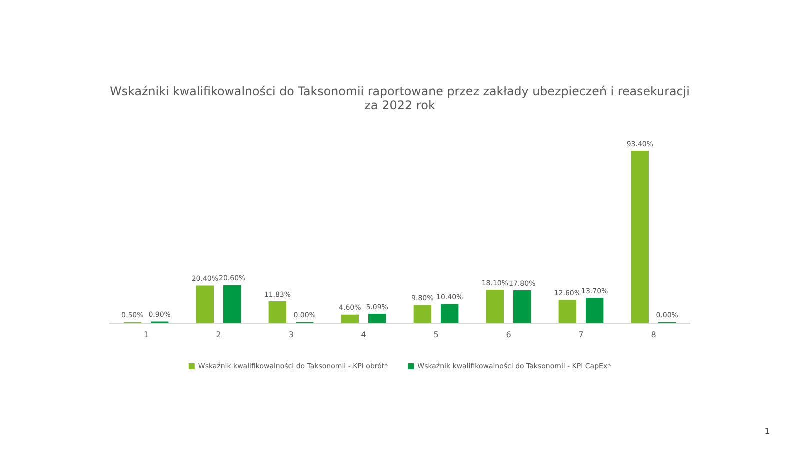 The height and width of the screenshot is (450, 800). Describe the element at coordinates (291, 335) in the screenshot. I see `x-tick-label: 3` at that location.